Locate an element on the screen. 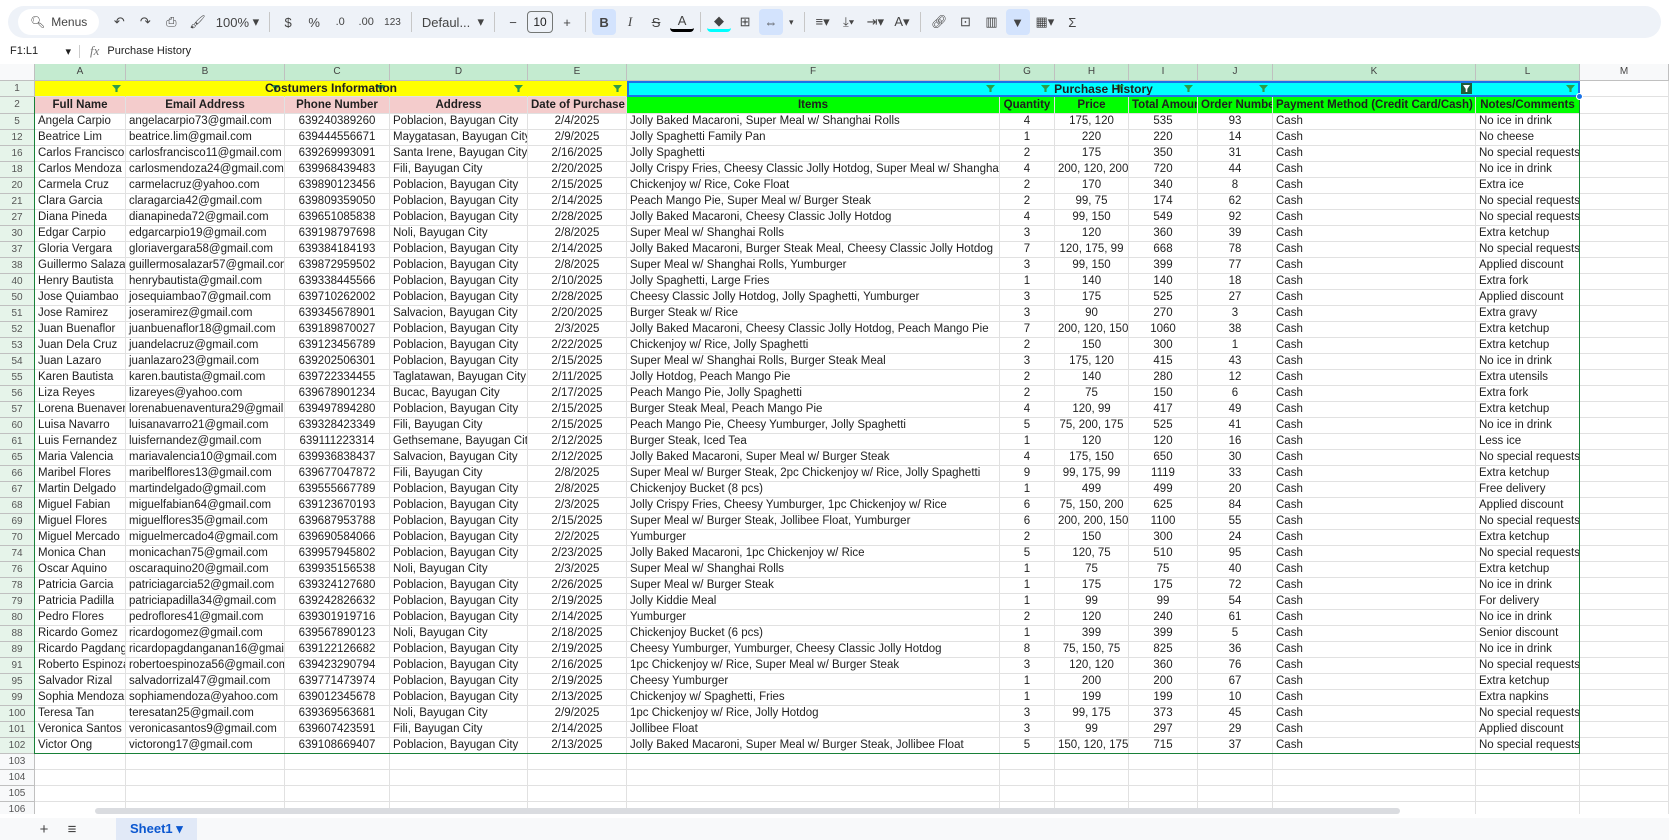 The width and height of the screenshot is (1669, 840). table-cell: 639677047872 is located at coordinates (337, 474).